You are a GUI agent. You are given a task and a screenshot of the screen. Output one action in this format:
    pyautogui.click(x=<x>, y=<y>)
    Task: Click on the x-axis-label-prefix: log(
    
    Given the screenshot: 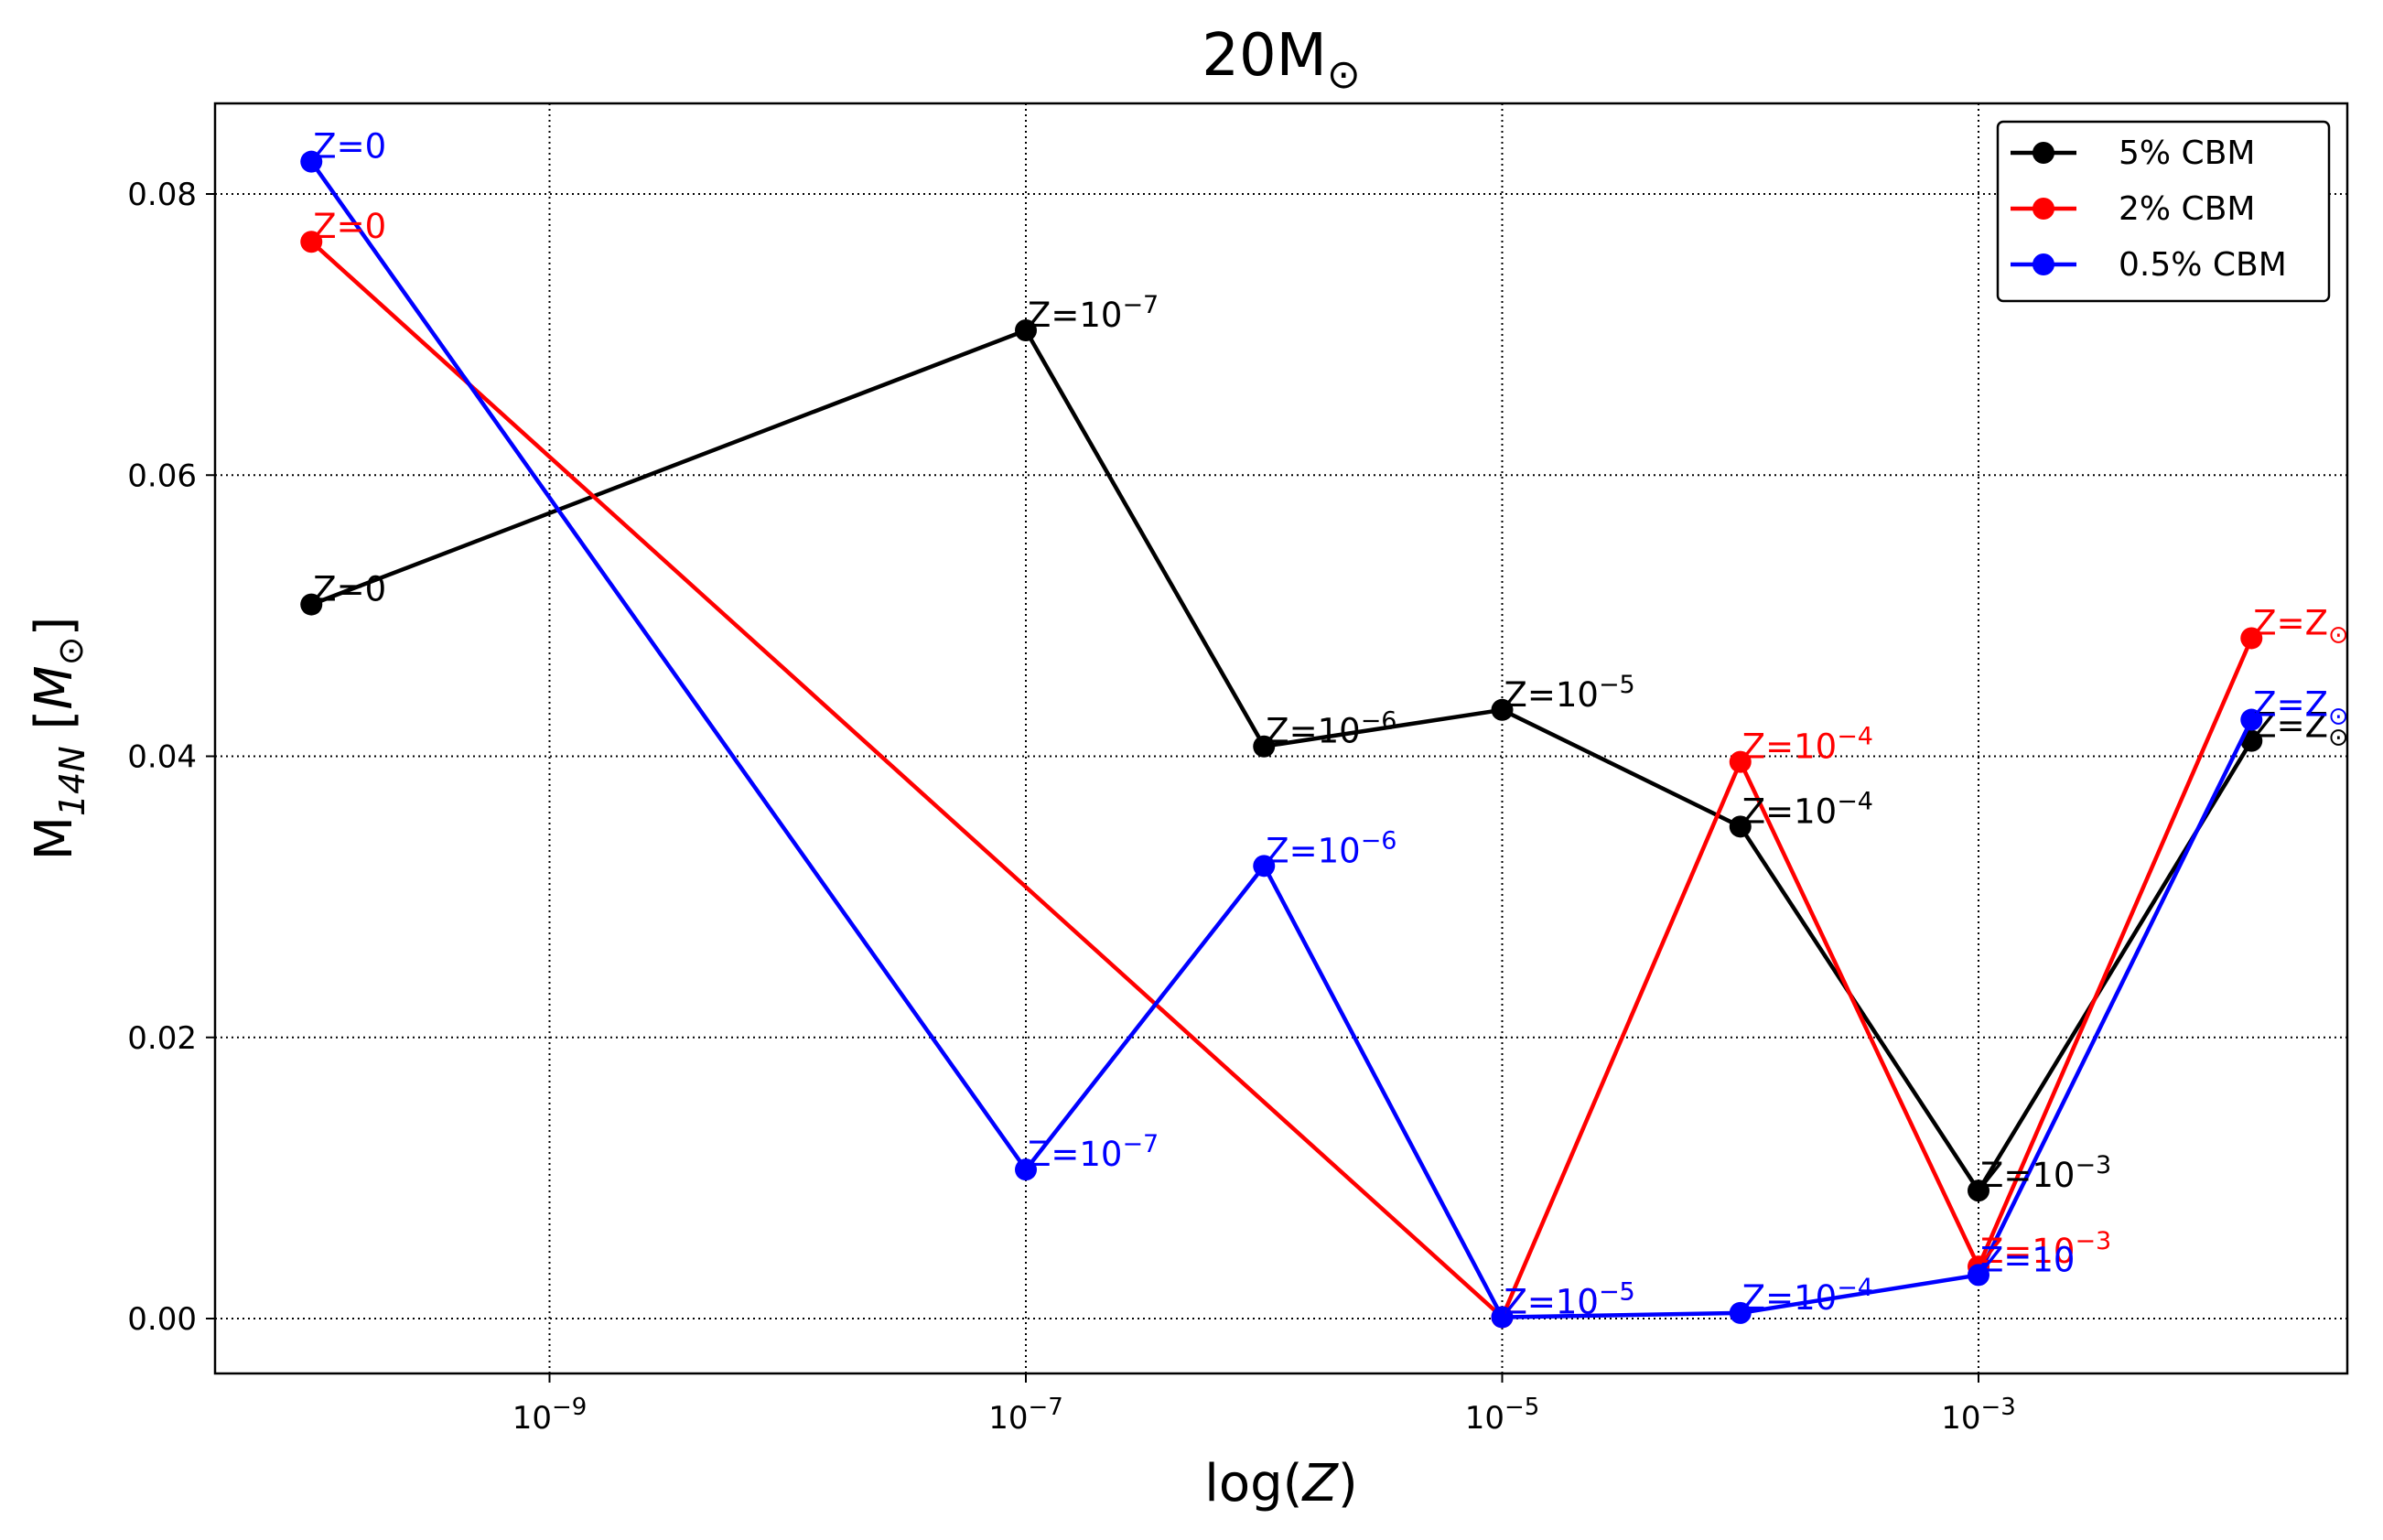 What is the action you would take?
    pyautogui.click(x=1253, y=1483)
    